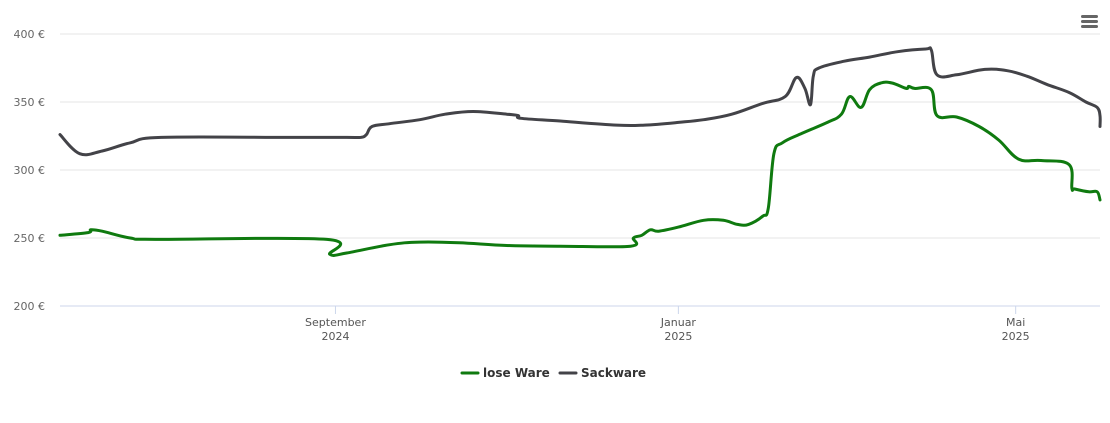  What do you see at coordinates (335, 322) in the screenshot?
I see `x-tick-label: September` at bounding box center [335, 322].